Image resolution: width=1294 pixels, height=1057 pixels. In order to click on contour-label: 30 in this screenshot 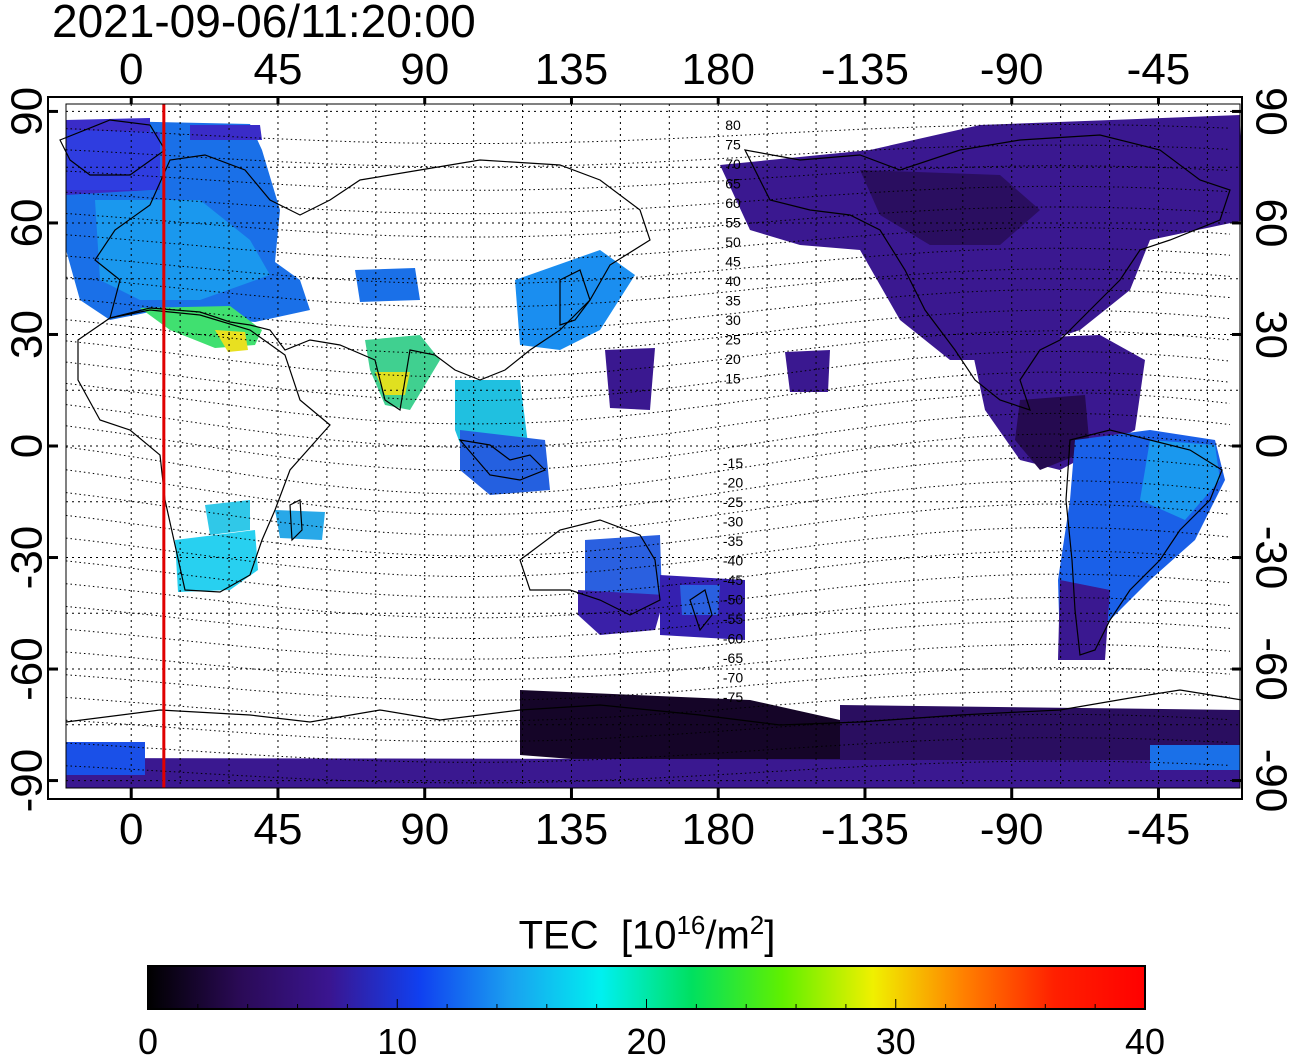, I will do `click(733, 320)`.